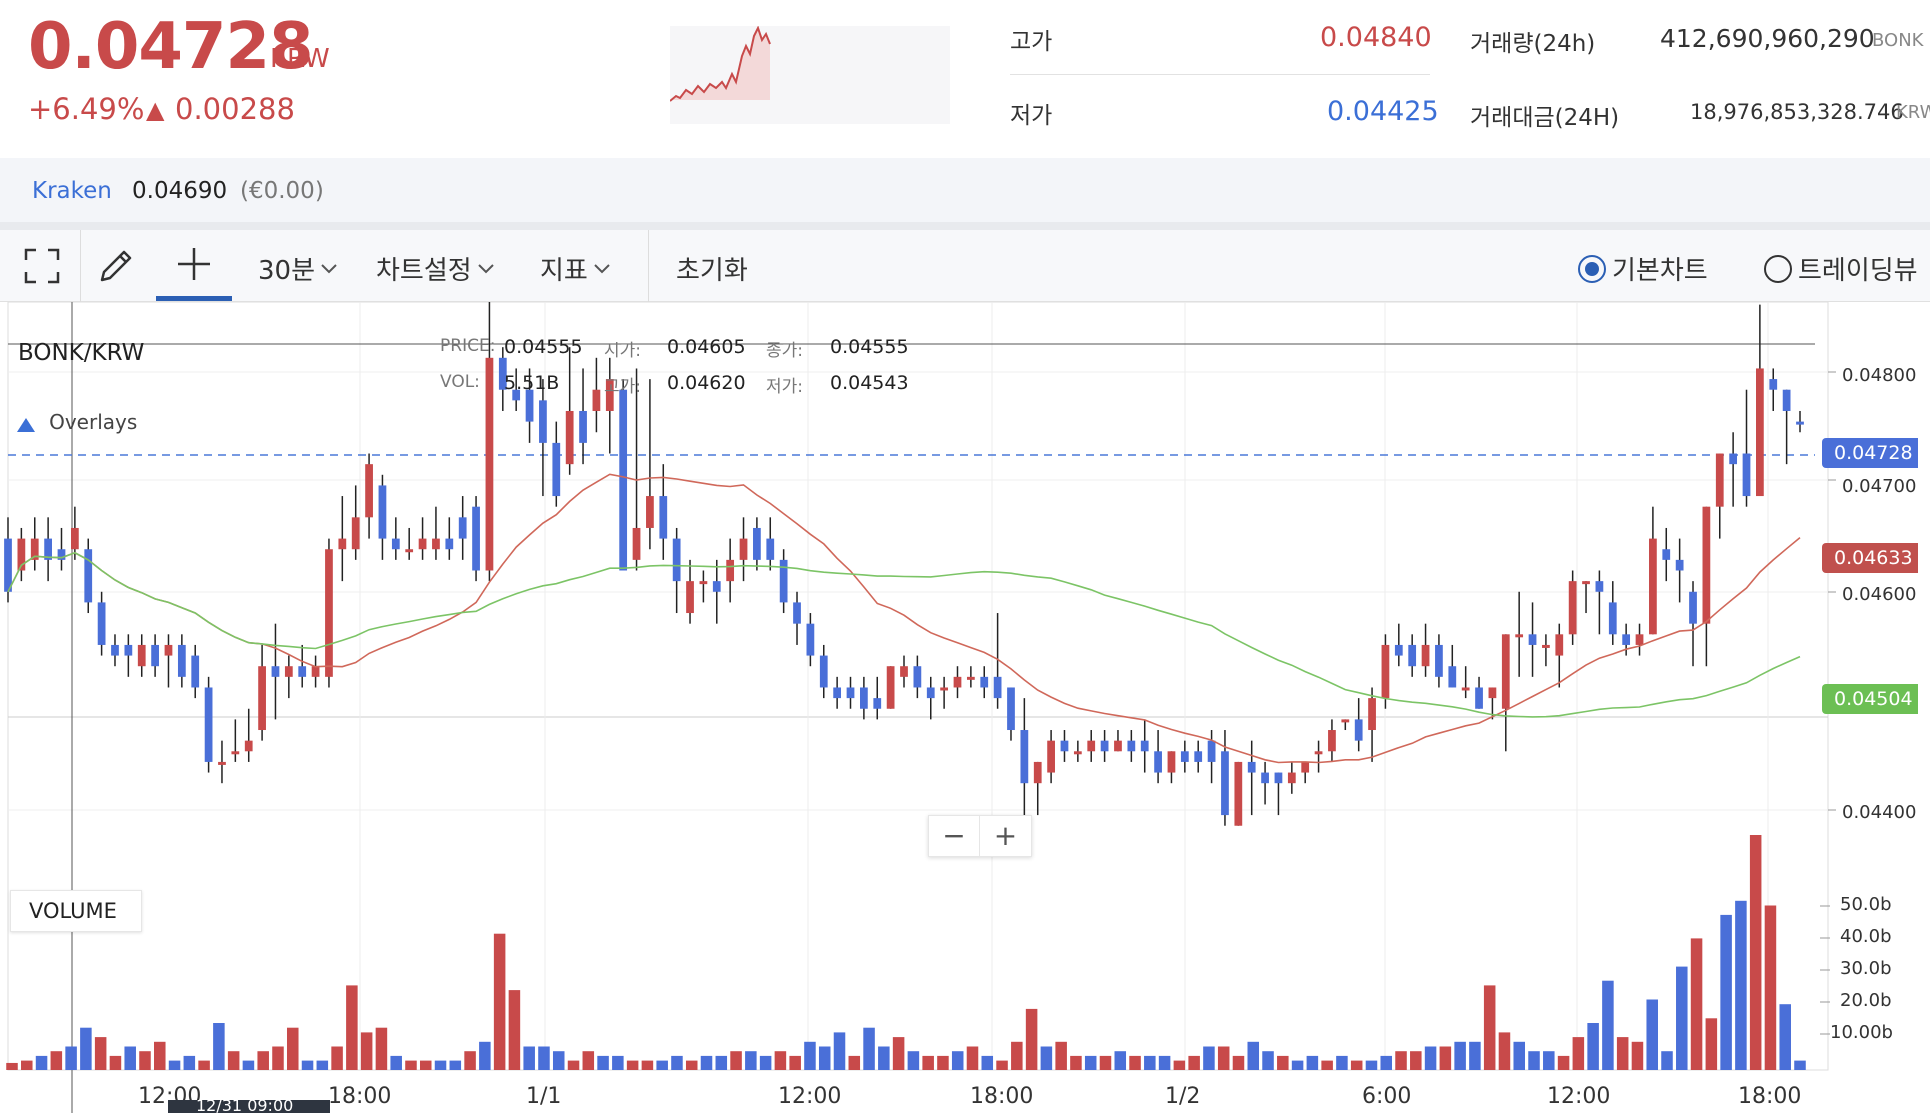 The height and width of the screenshot is (1113, 1930). Describe the element at coordinates (297, 268) in the screenshot. I see `interval-dropdown: 30분` at that location.